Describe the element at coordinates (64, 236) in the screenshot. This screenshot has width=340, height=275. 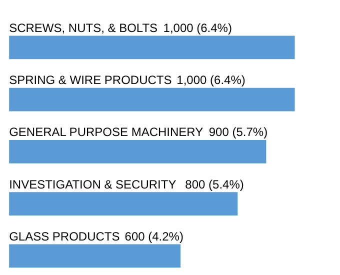
I see `y-tick-label: GLASS PRODUCTS` at that location.